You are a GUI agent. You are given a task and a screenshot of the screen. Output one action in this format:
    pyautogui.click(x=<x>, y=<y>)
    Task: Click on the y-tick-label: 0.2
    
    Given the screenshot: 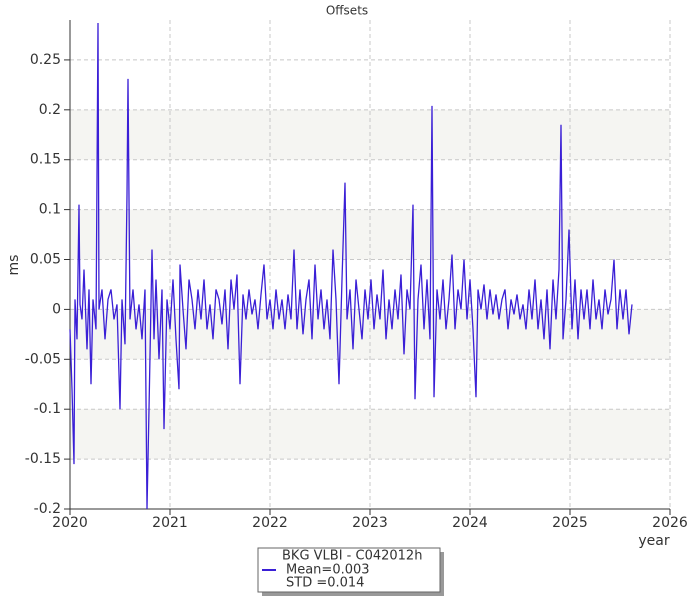 What is the action you would take?
    pyautogui.click(x=50, y=110)
    